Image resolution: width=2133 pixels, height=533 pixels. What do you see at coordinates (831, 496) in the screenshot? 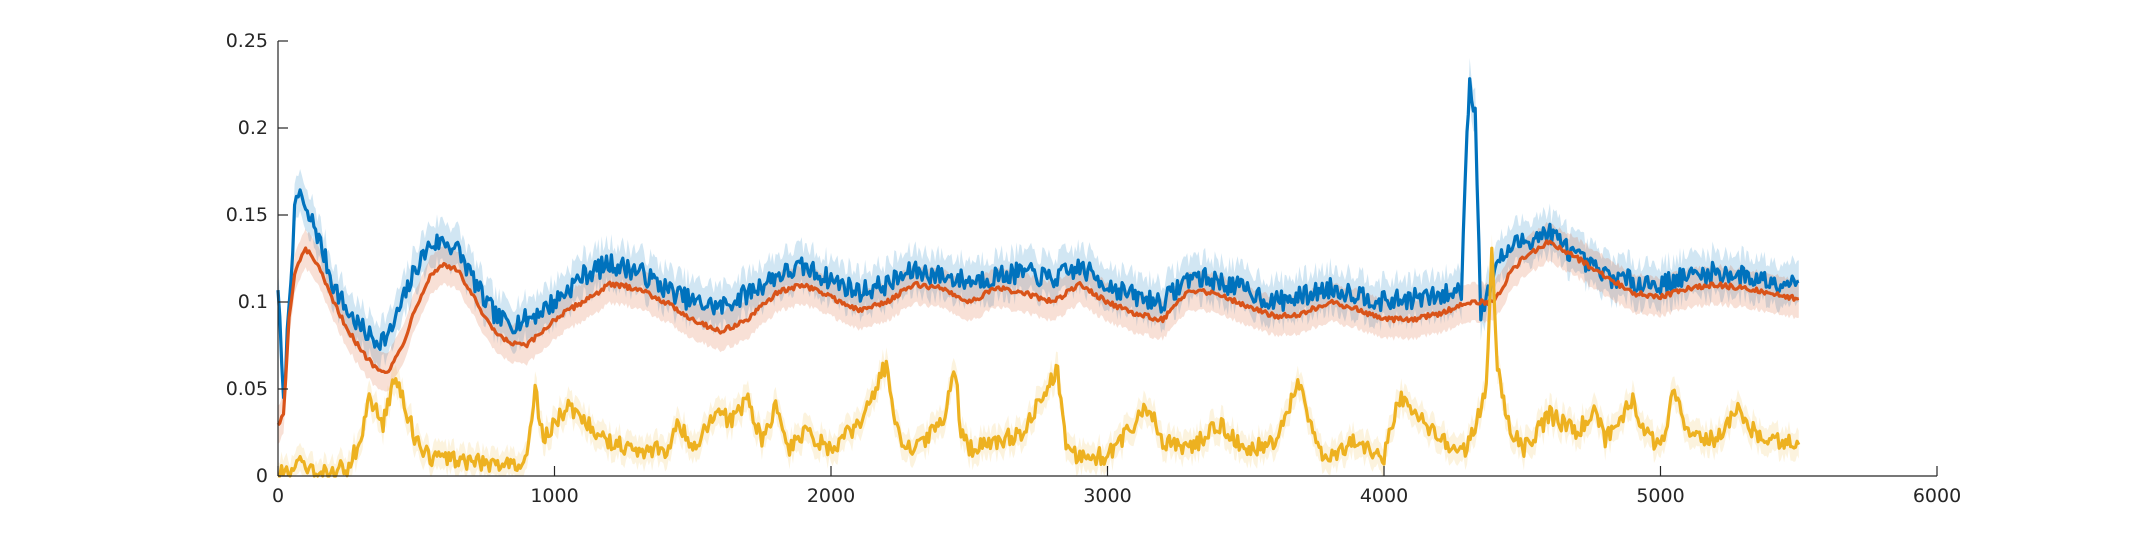
I see `x-tick-label: 2000` at bounding box center [831, 496].